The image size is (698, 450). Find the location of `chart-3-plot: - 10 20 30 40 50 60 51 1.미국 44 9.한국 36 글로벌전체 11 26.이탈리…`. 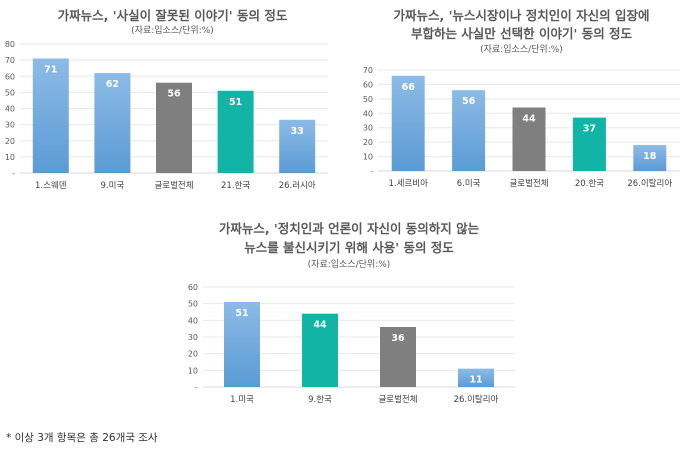

chart-3-plot: - 10 20 30 40 50 60 51 1.미국 44 9.한국 36 글로벌전체 11 26.이탈리… is located at coordinates (351, 344).